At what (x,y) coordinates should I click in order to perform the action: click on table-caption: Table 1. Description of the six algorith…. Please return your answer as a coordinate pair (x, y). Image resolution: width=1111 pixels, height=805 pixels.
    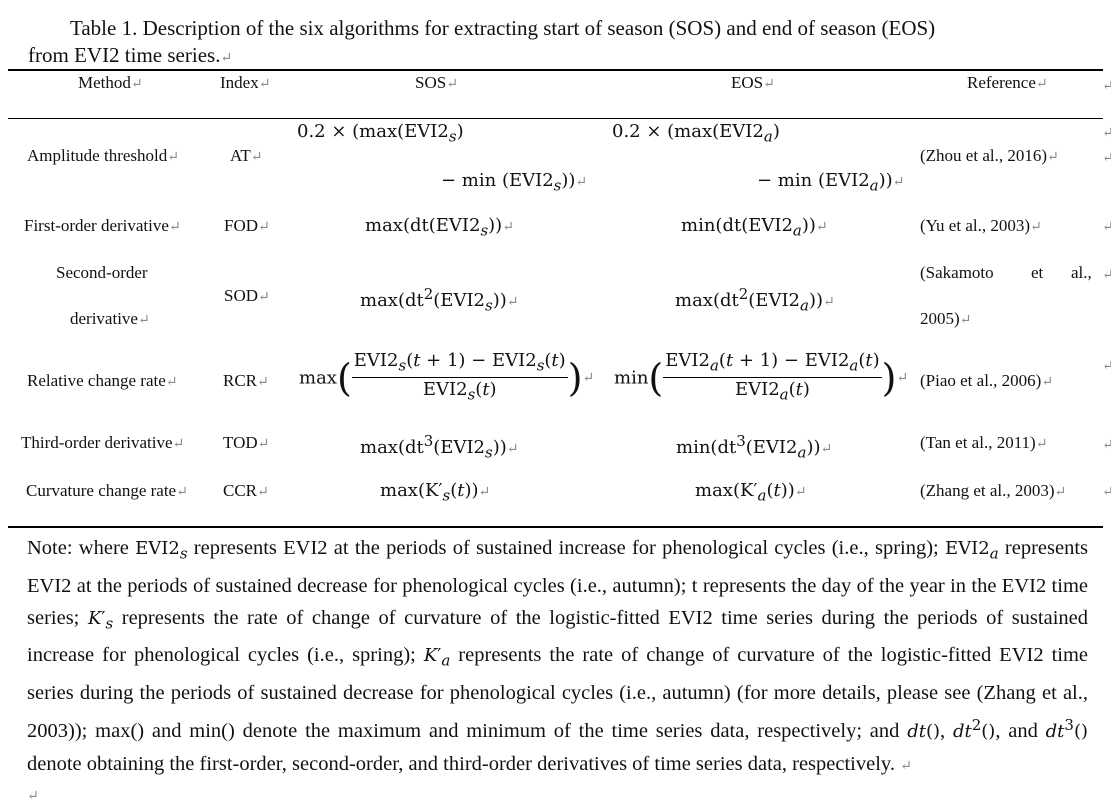
    Looking at the image, I should click on (558, 43).